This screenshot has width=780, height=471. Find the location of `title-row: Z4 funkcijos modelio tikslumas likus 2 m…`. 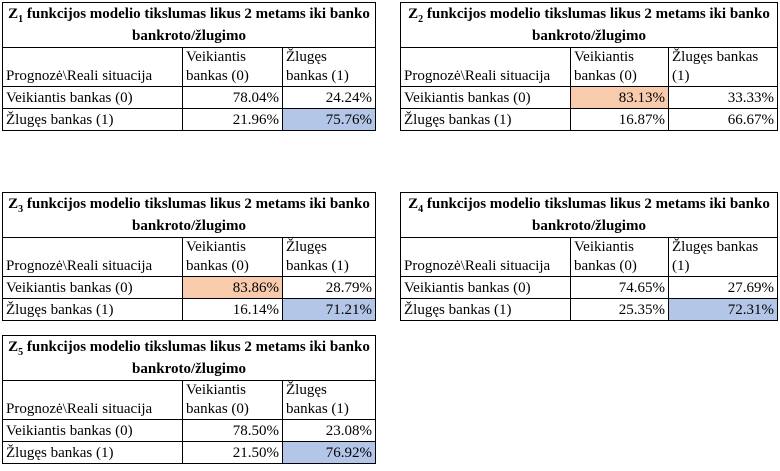

title-row: Z4 funkcijos modelio tikslumas likus 2 m… is located at coordinates (589, 215).